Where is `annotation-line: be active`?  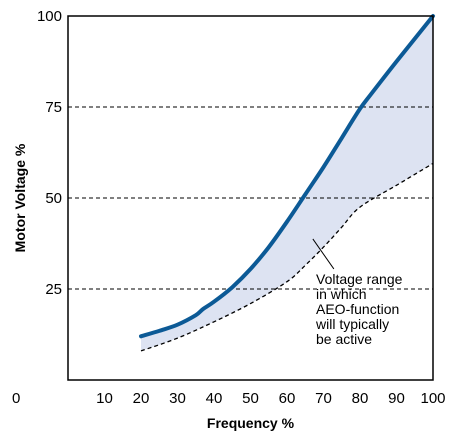 annotation-line: be active is located at coordinates (344, 339).